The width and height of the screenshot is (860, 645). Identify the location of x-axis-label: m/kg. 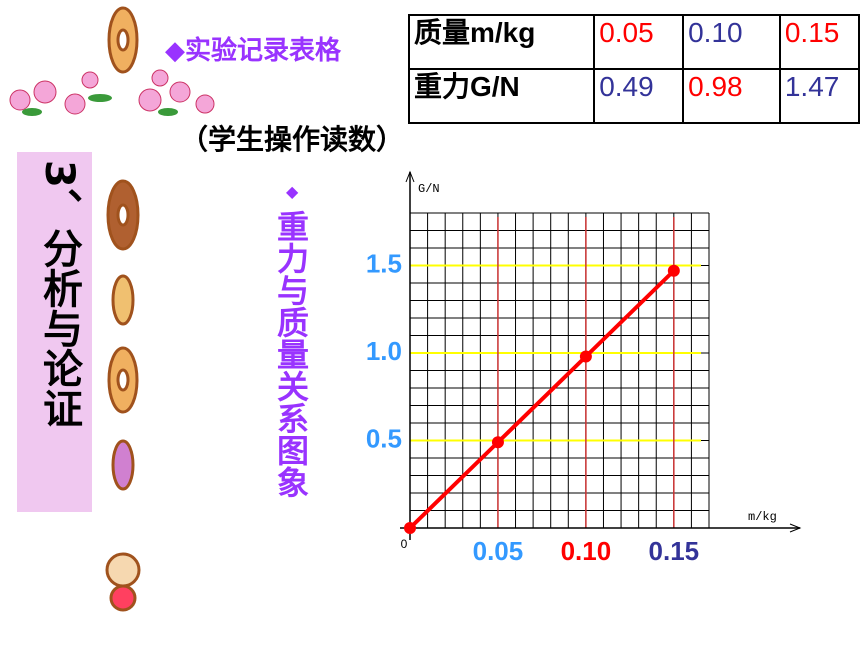
(762, 517).